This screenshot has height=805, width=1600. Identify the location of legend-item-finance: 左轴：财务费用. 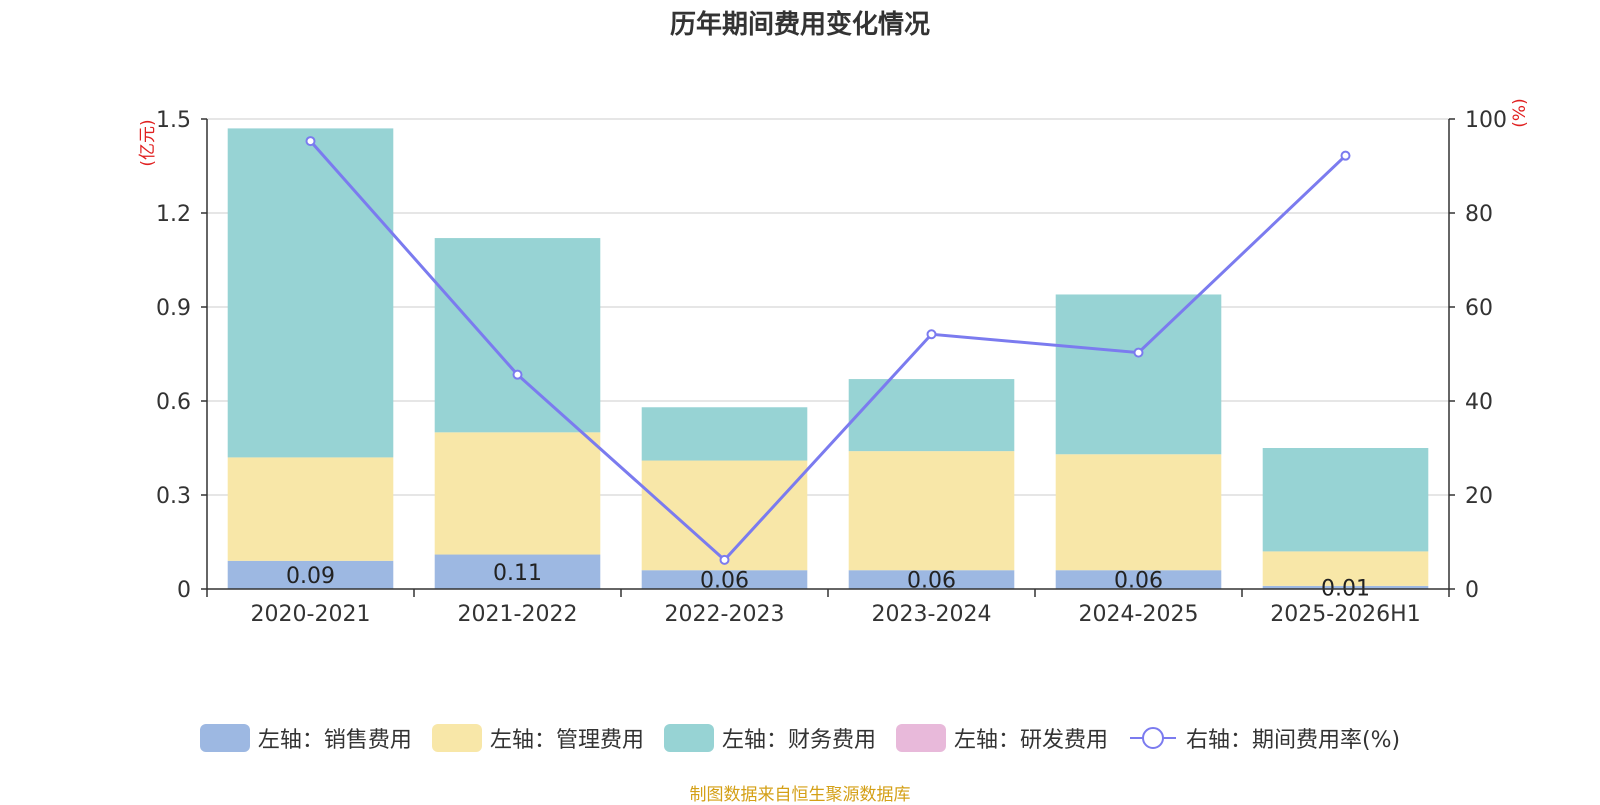
(769, 738).